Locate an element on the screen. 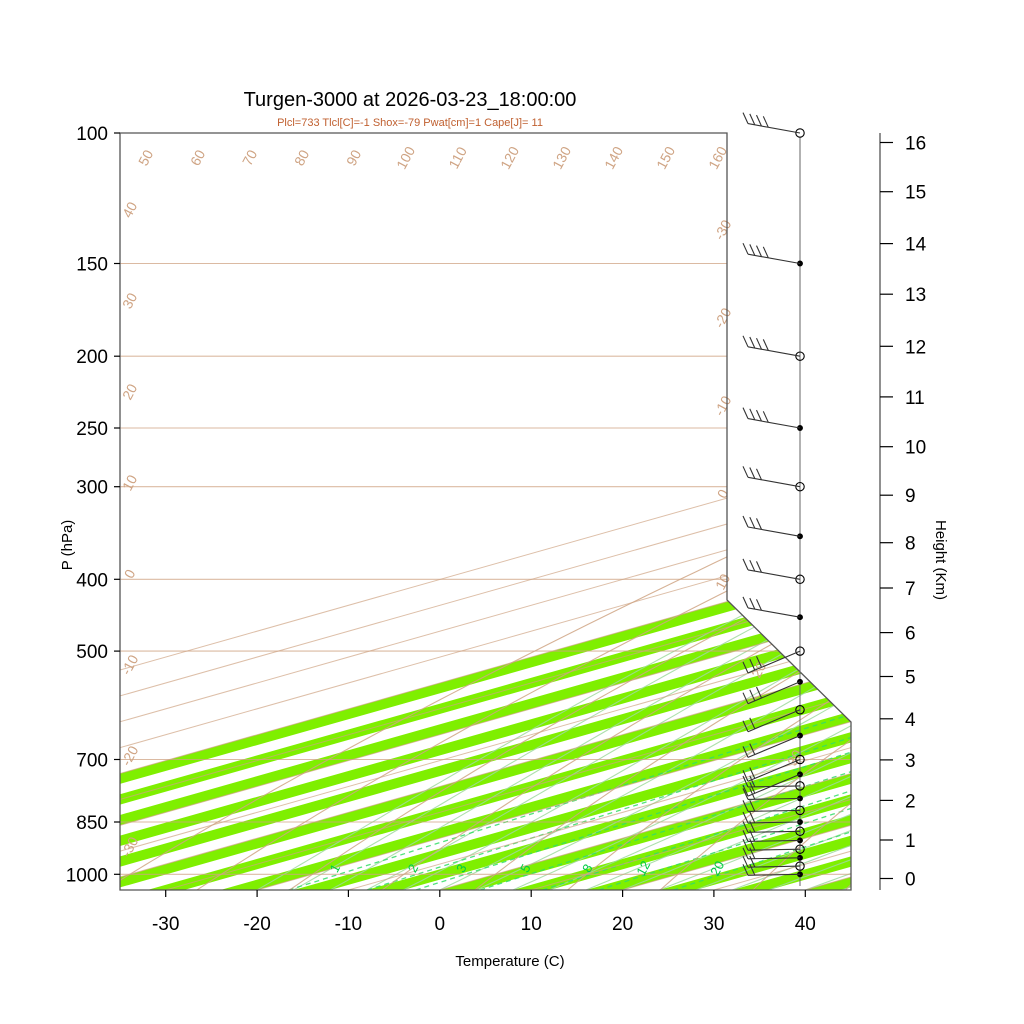 This screenshot has height=1024, width=1024. height-tick-label: 16 is located at coordinates (915, 144).